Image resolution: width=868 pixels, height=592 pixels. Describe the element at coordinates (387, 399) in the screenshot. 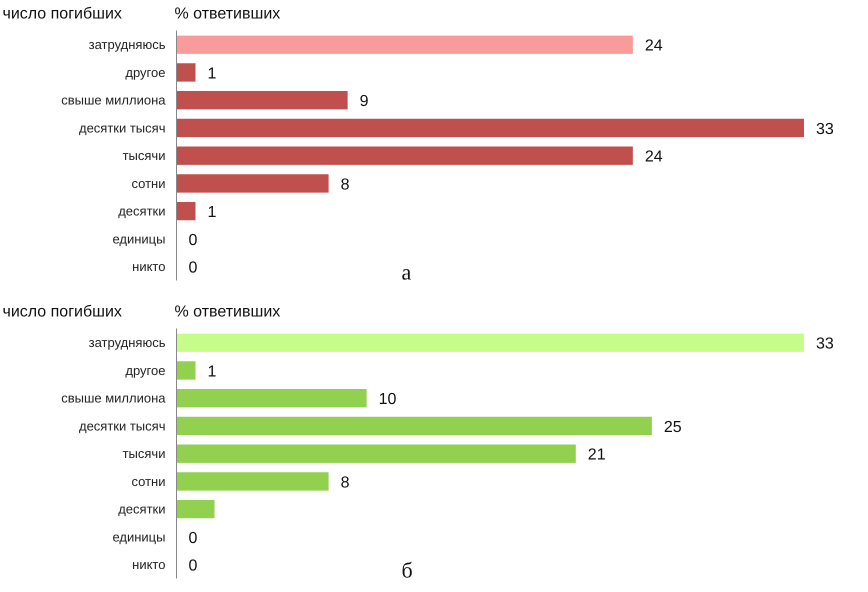

I see `data-label: 10` at that location.